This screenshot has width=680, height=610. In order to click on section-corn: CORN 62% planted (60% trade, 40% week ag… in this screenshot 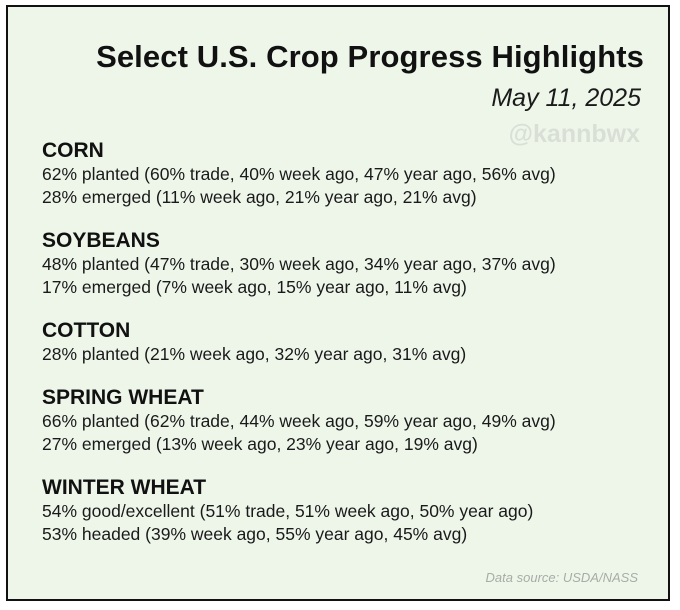, I will do `click(352, 174)`.